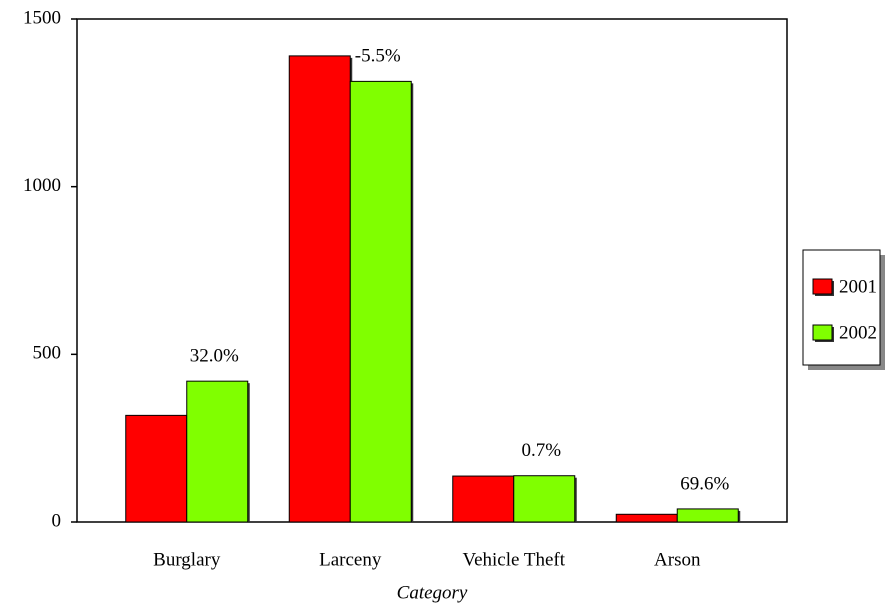 This screenshot has height=607, width=893. I want to click on legend-box, so click(841, 307).